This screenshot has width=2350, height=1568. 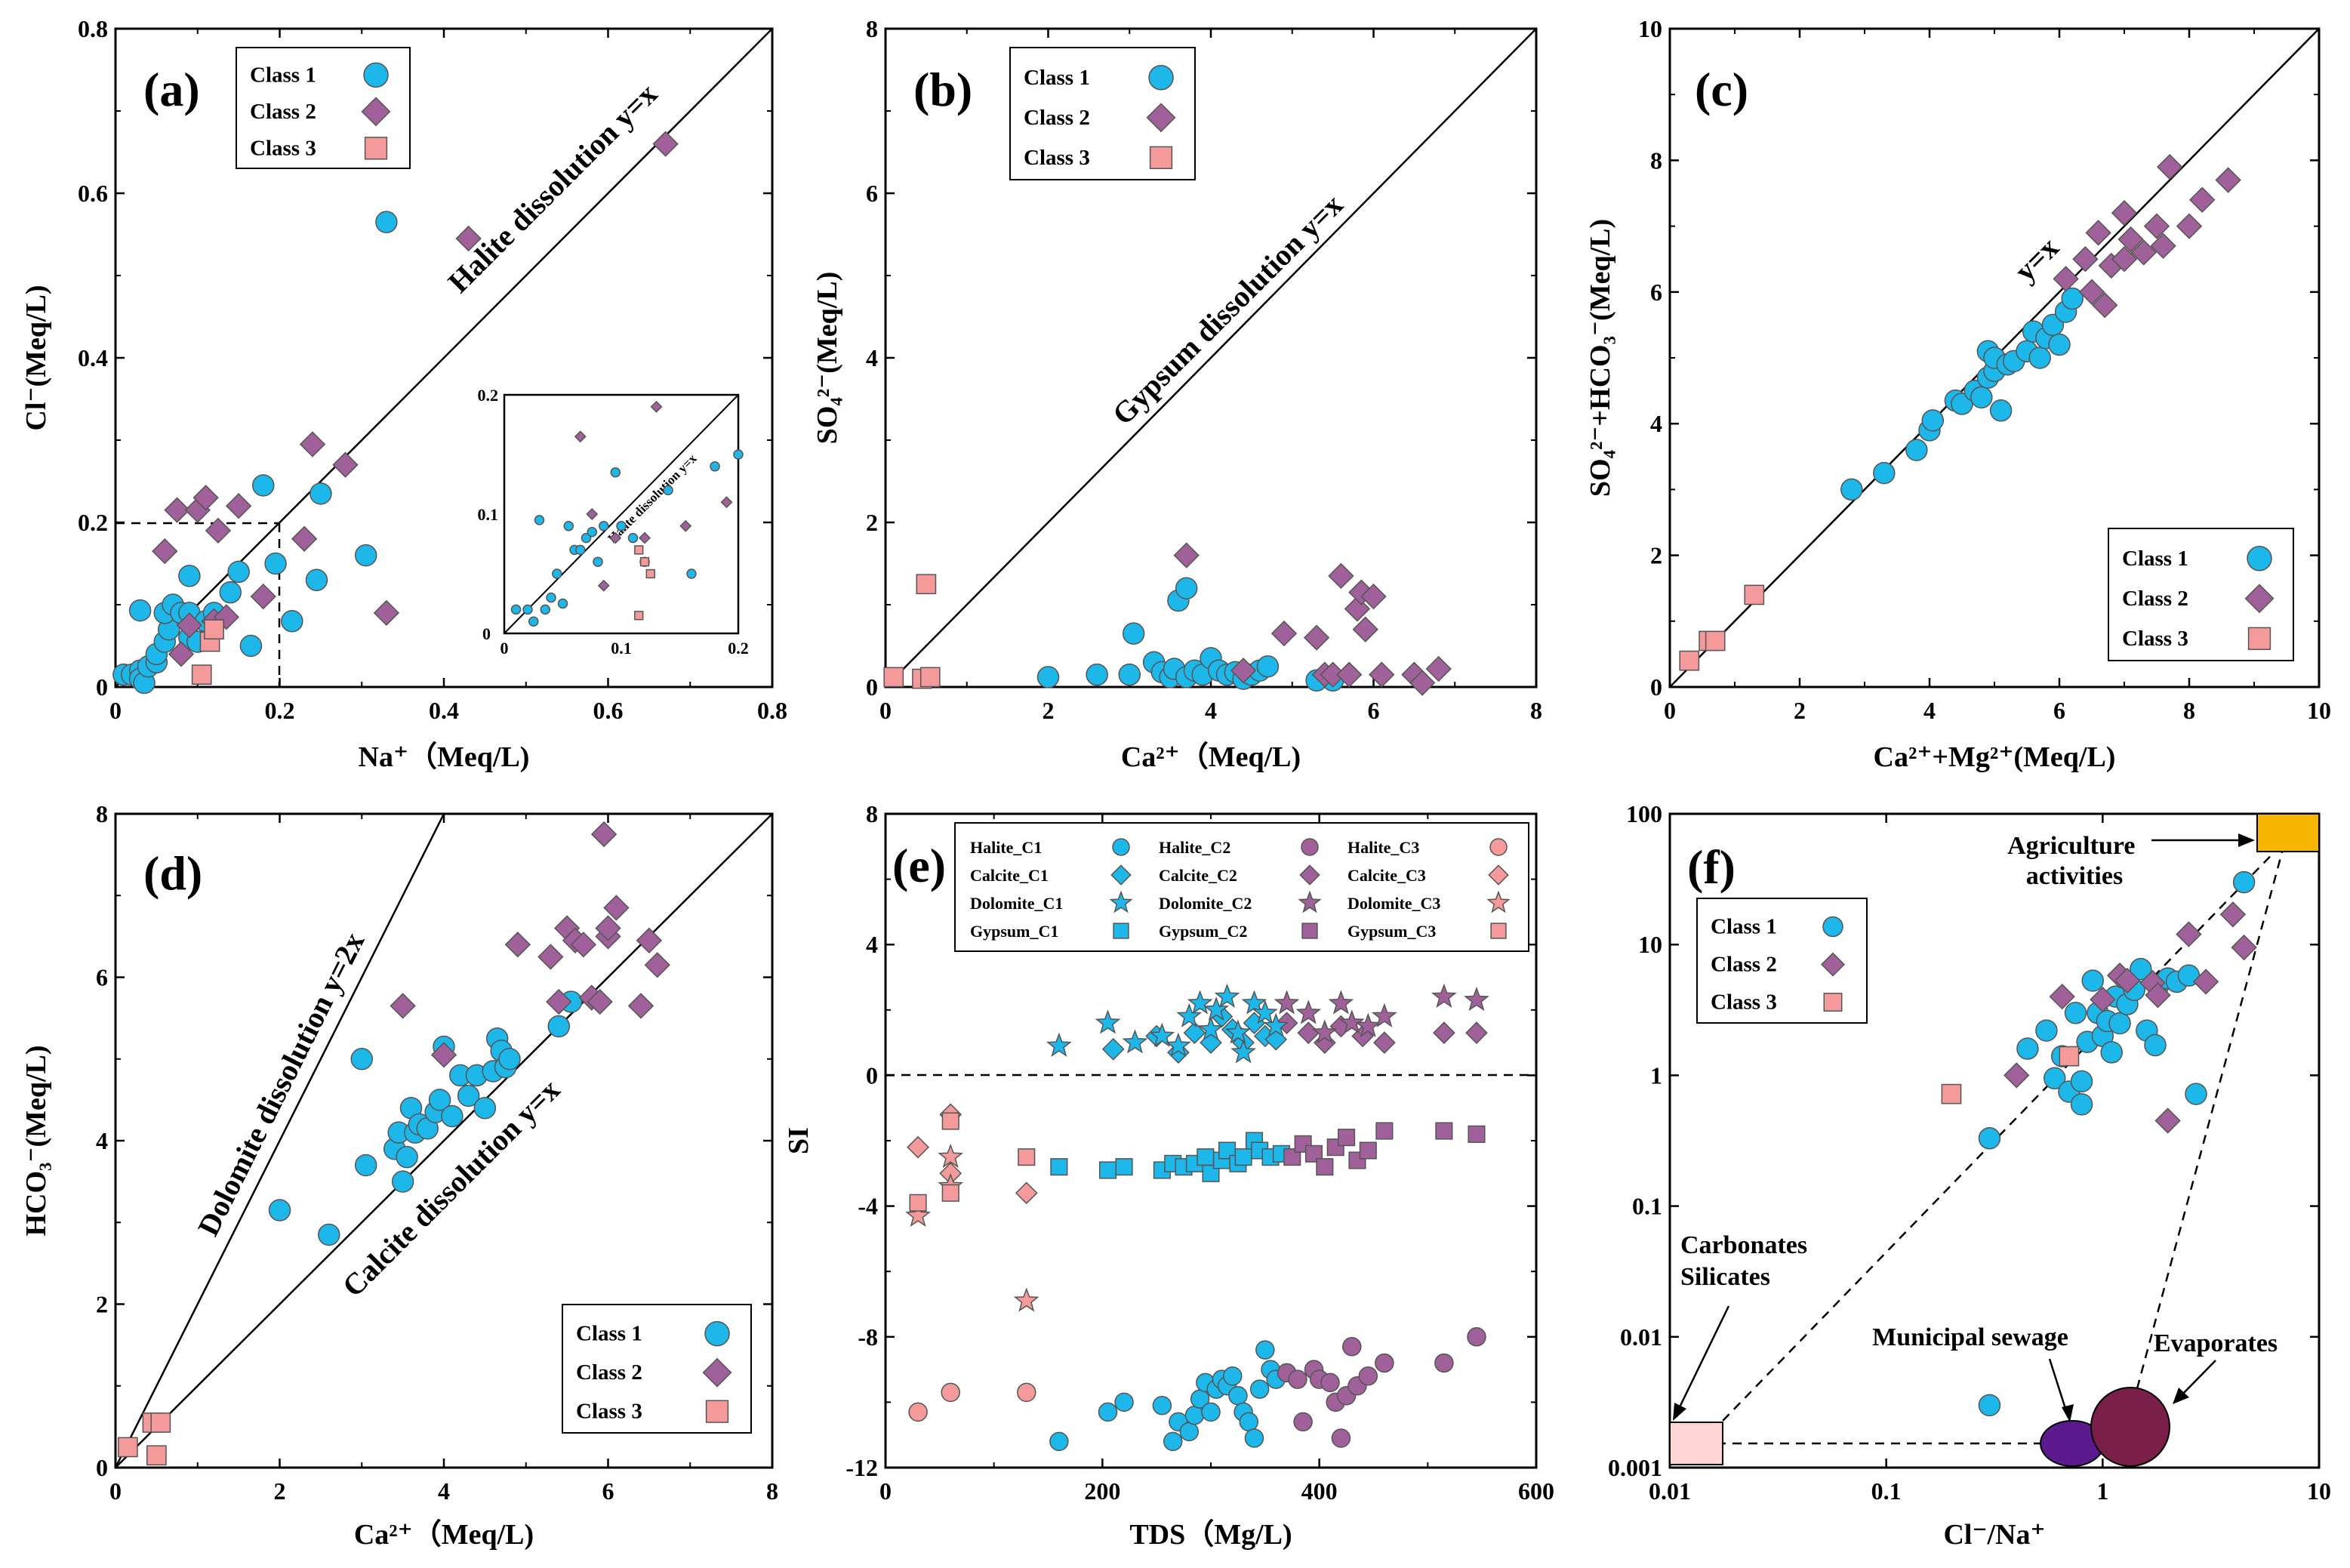 I want to click on x-tick-label: 0.01, so click(x=1670, y=1491).